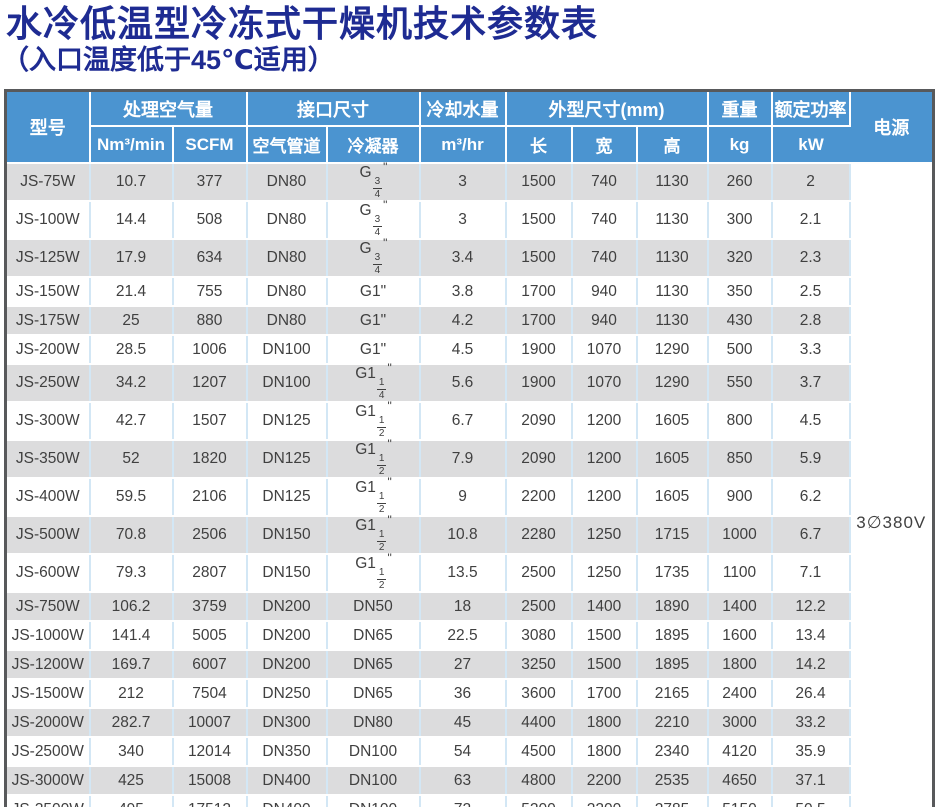  What do you see at coordinates (131, 182) in the screenshot?
I see `cell-nm3-min: 10.7` at bounding box center [131, 182].